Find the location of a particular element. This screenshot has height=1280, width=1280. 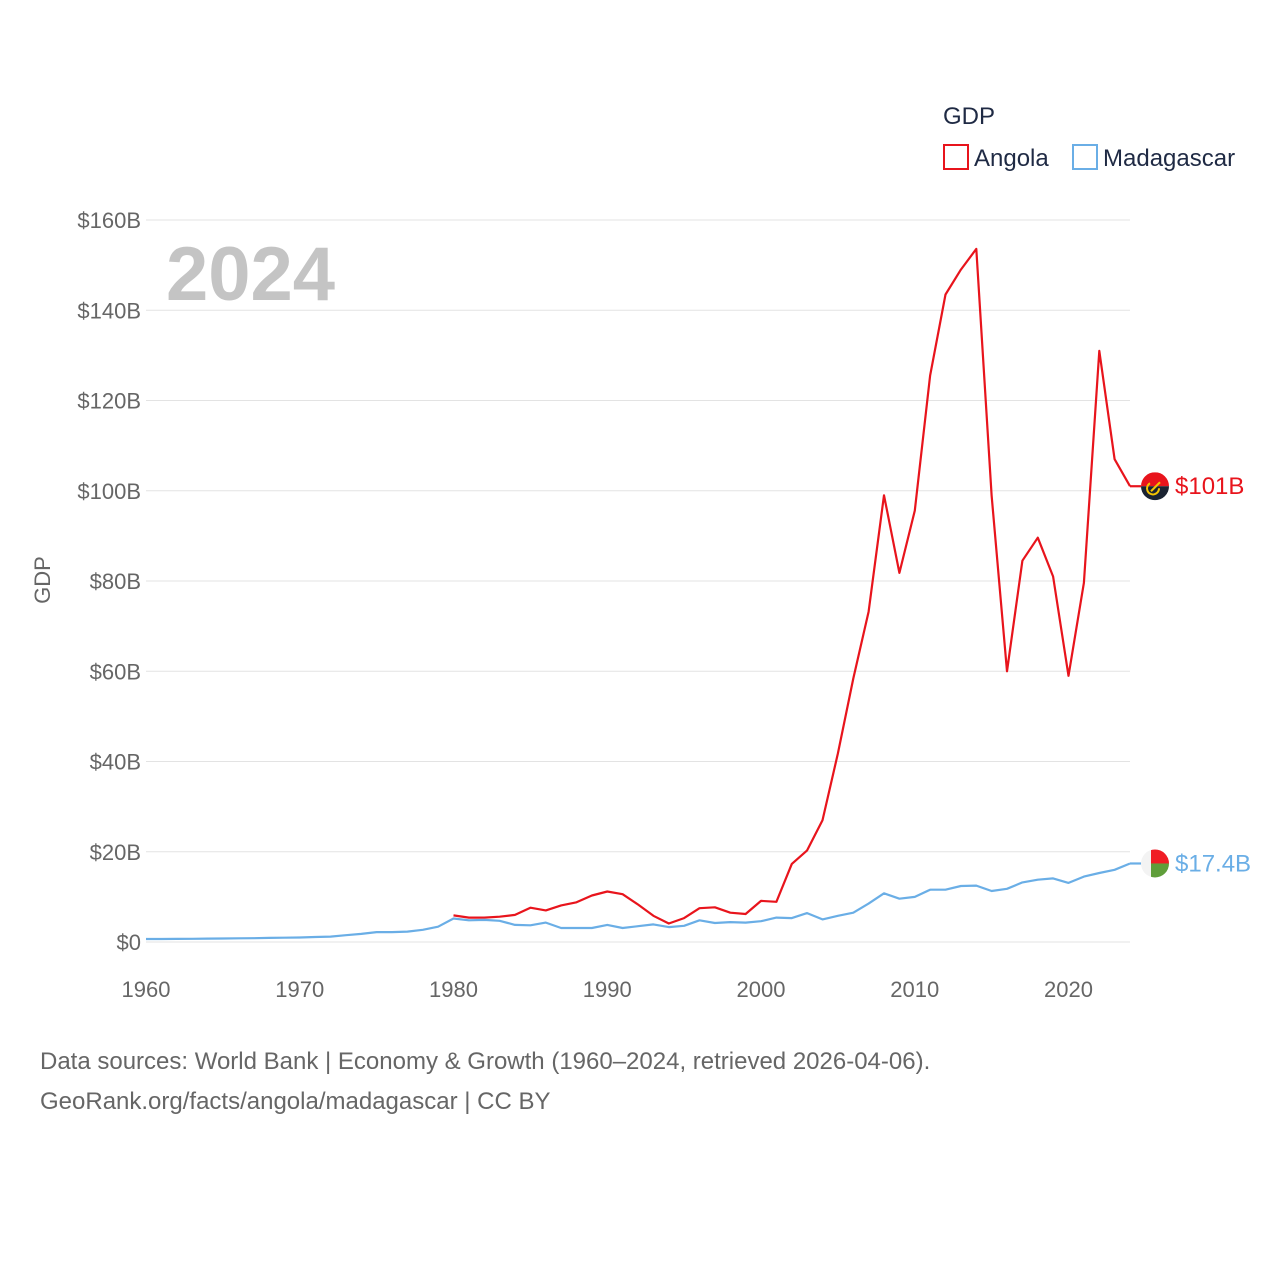

y-tick-label: $140B is located at coordinates (109, 310).